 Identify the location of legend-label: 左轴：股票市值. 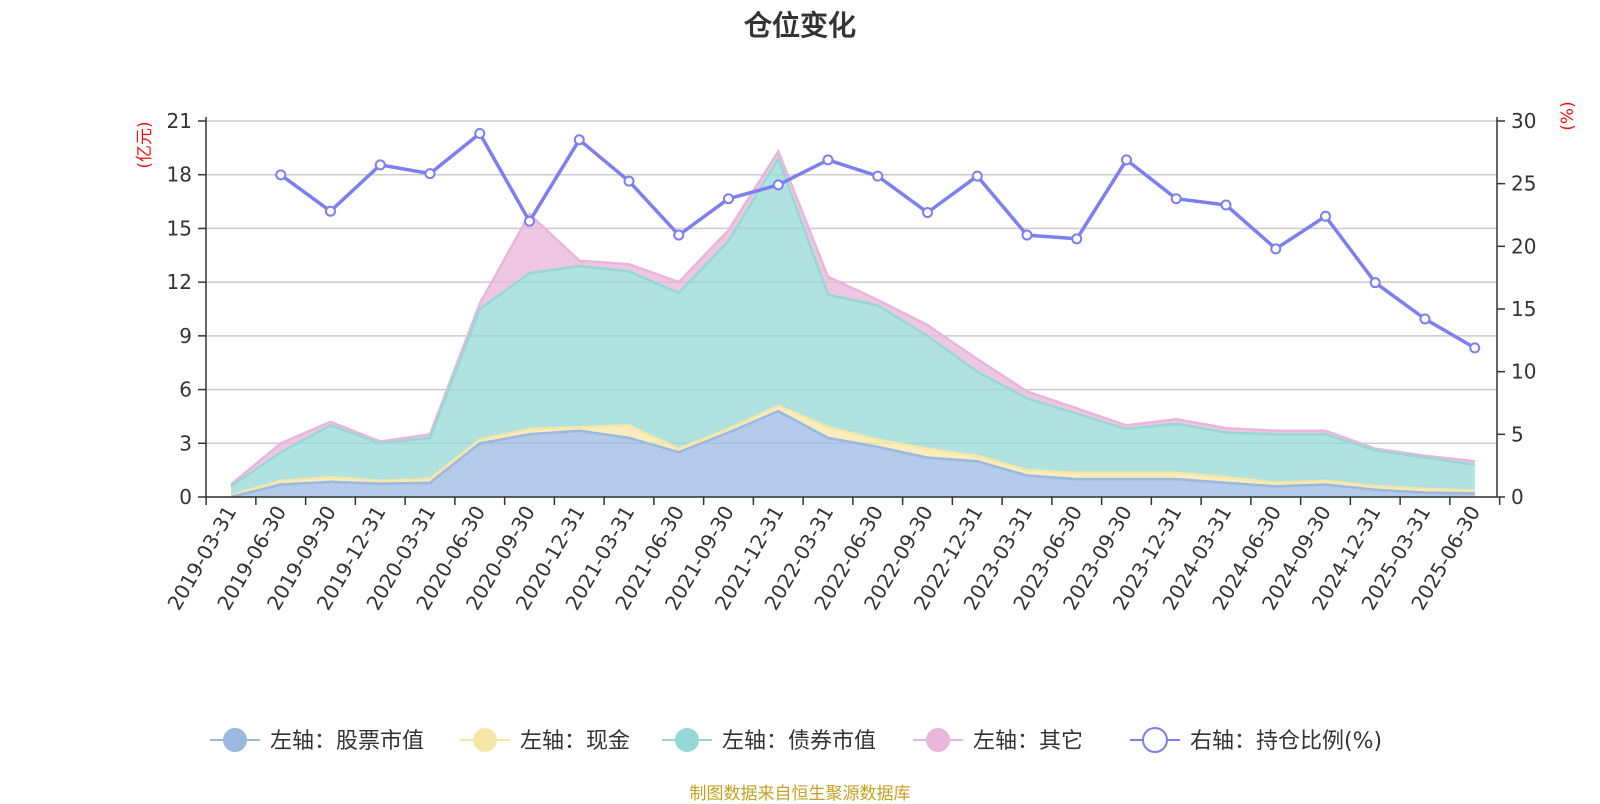
(347, 741).